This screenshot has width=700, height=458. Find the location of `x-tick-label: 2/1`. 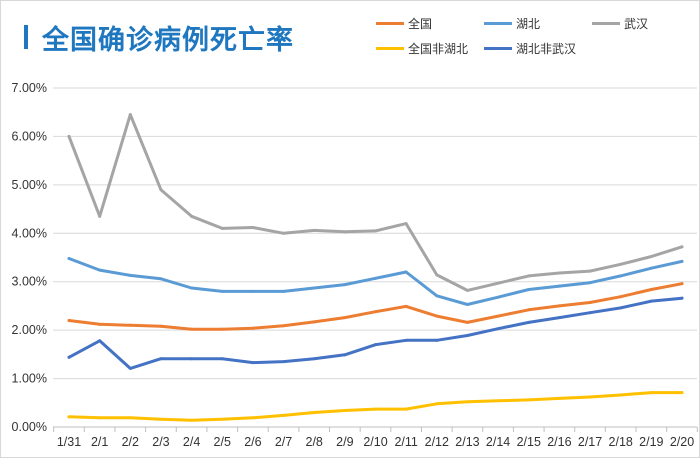

x-tick-label: 2/1 is located at coordinates (99, 442).